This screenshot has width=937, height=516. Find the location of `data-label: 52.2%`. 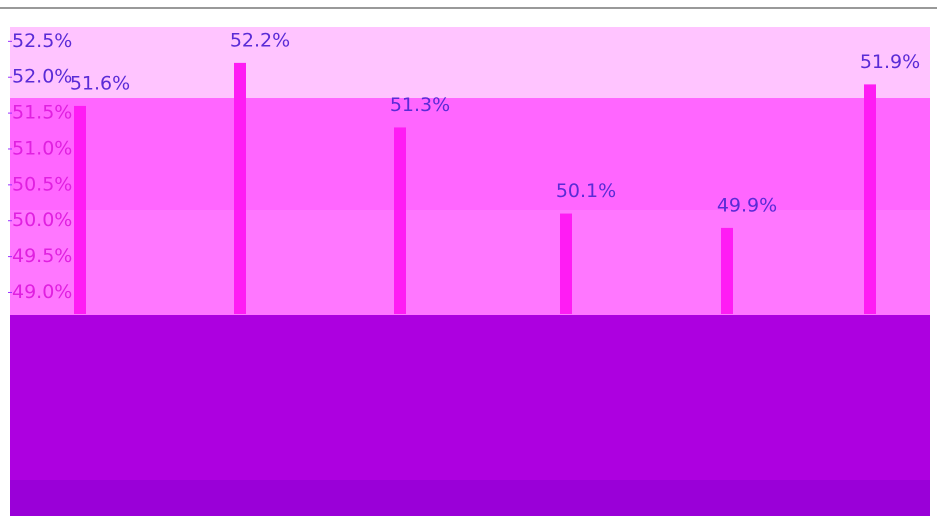

data-label: 52.2% is located at coordinates (260, 40).